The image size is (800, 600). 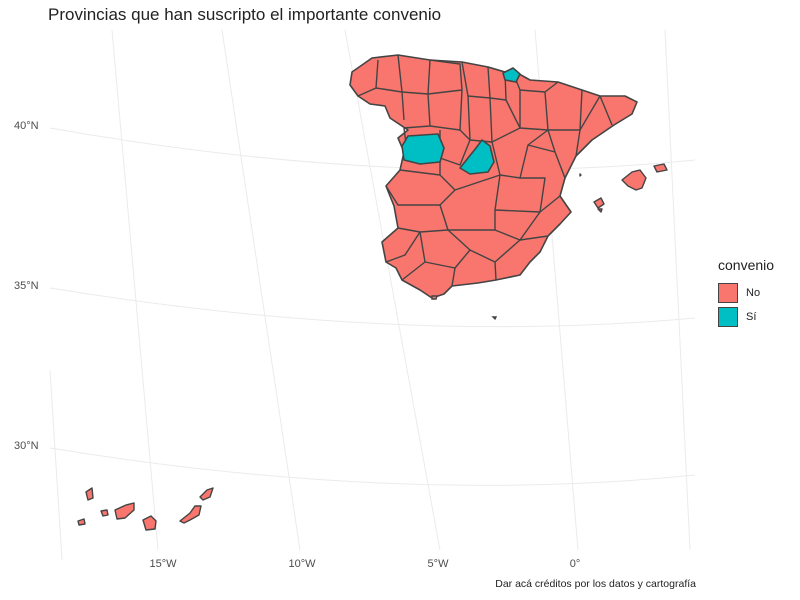 I want to click on tenerife, so click(x=124, y=511).